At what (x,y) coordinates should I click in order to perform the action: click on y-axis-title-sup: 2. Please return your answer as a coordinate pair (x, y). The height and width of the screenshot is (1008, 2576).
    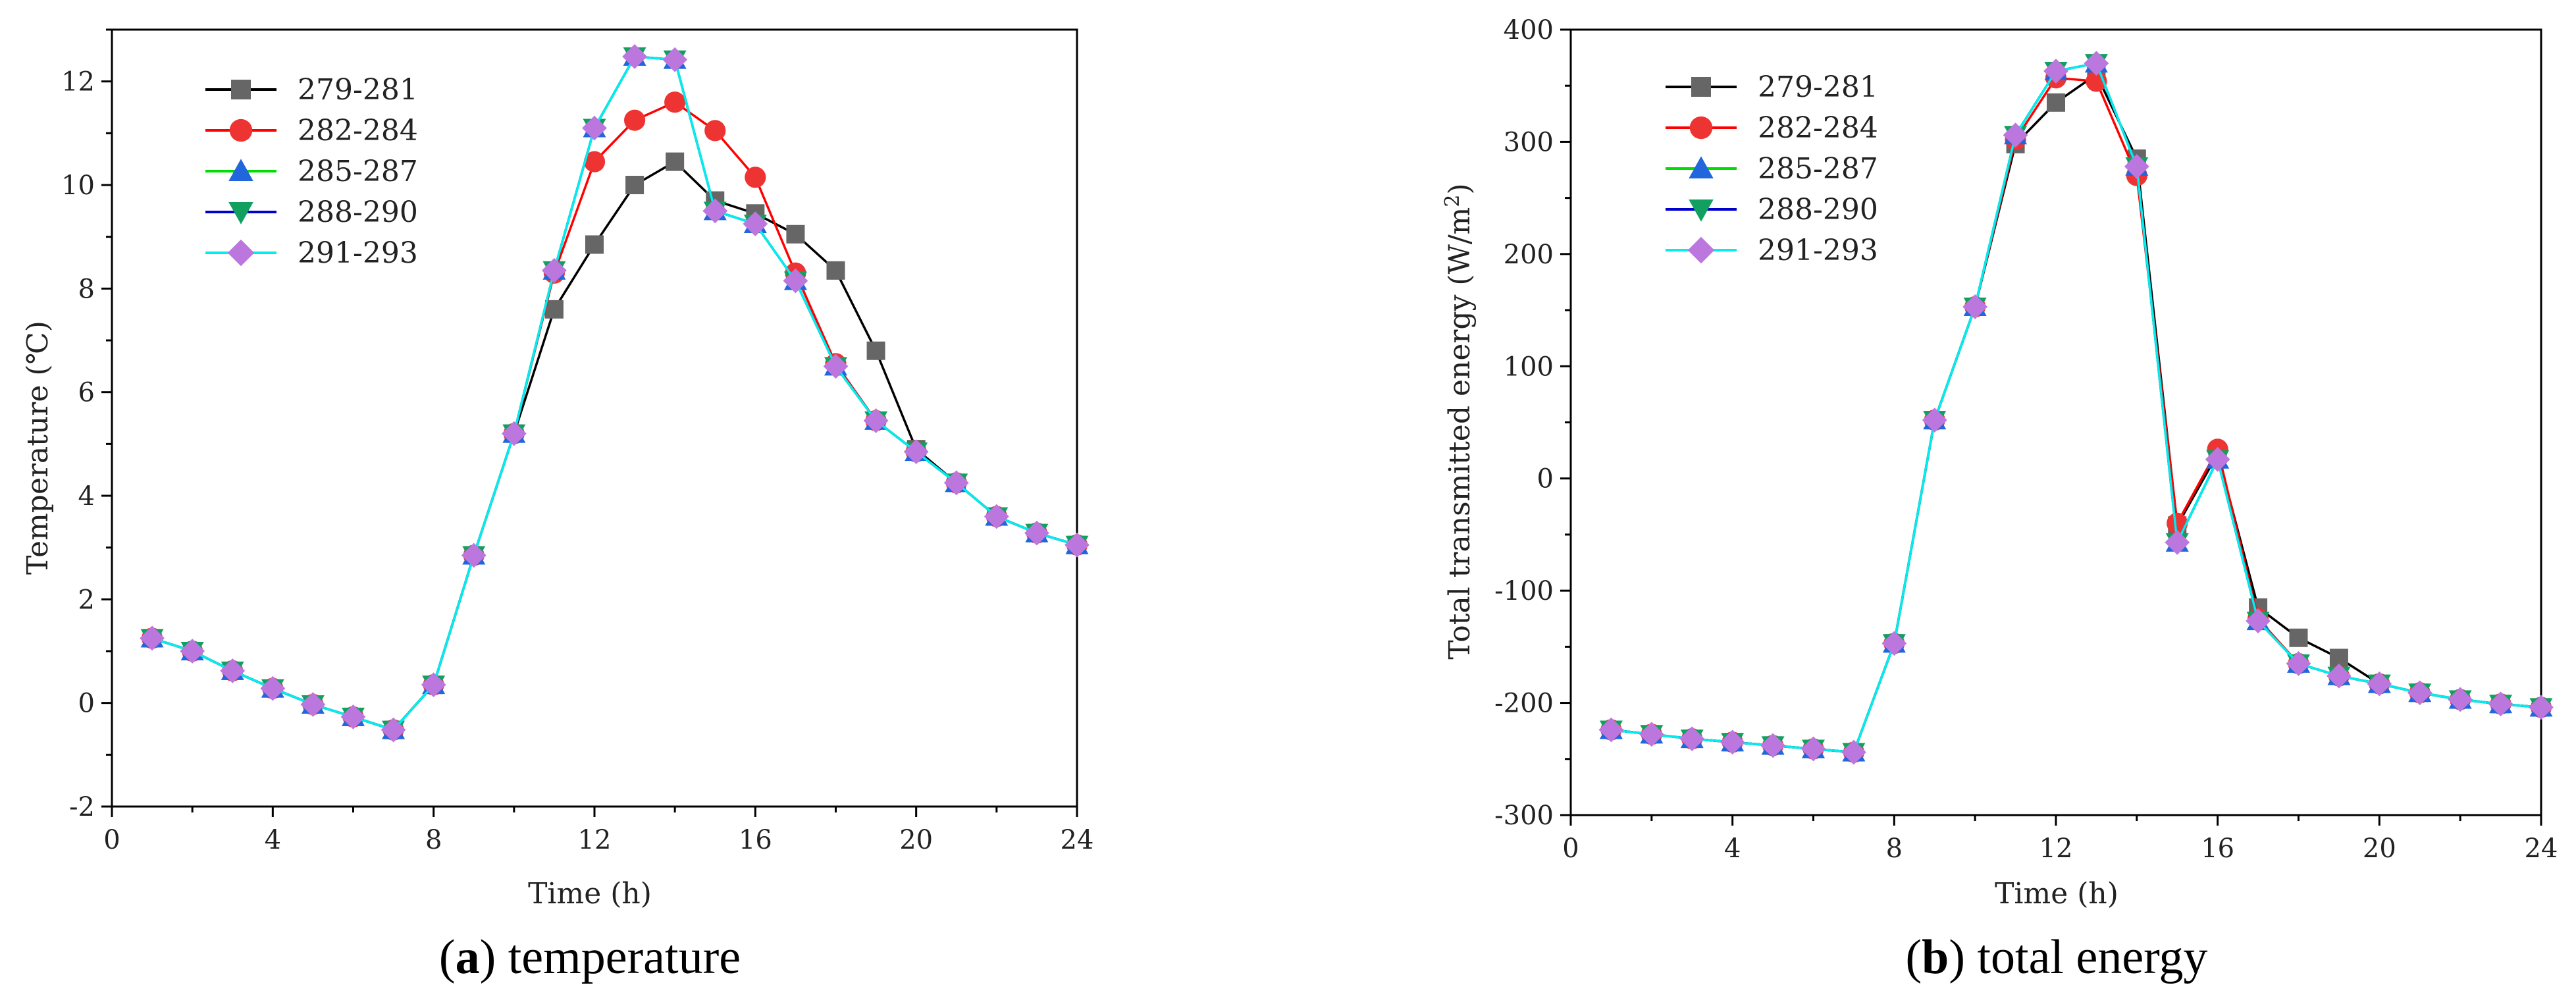
    Looking at the image, I should click on (1452, 201).